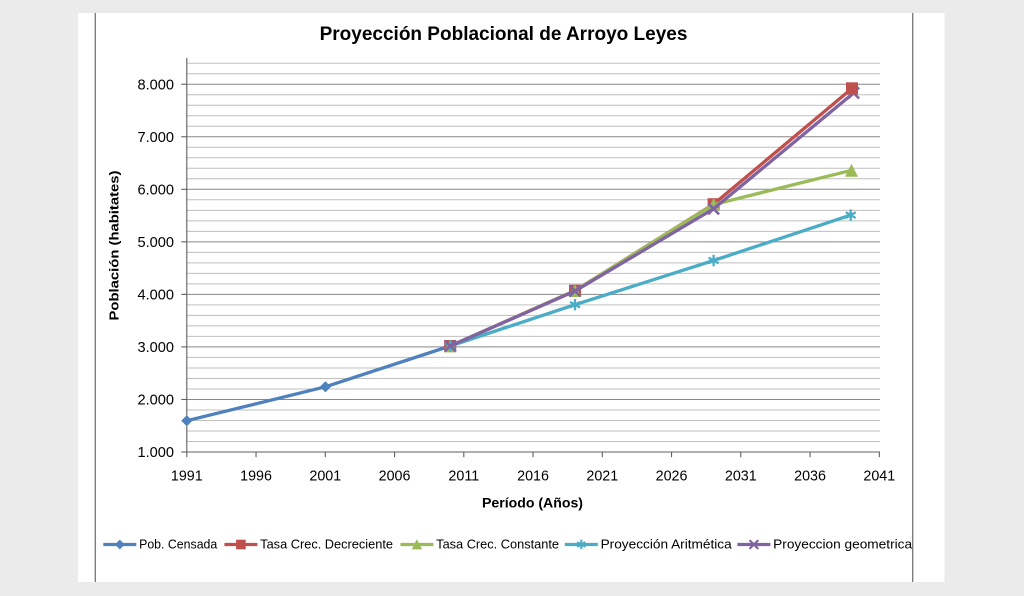 This screenshot has width=1024, height=596. Describe the element at coordinates (842, 544) in the screenshot. I see `svg-text: Proyeccion geometrica` at that location.